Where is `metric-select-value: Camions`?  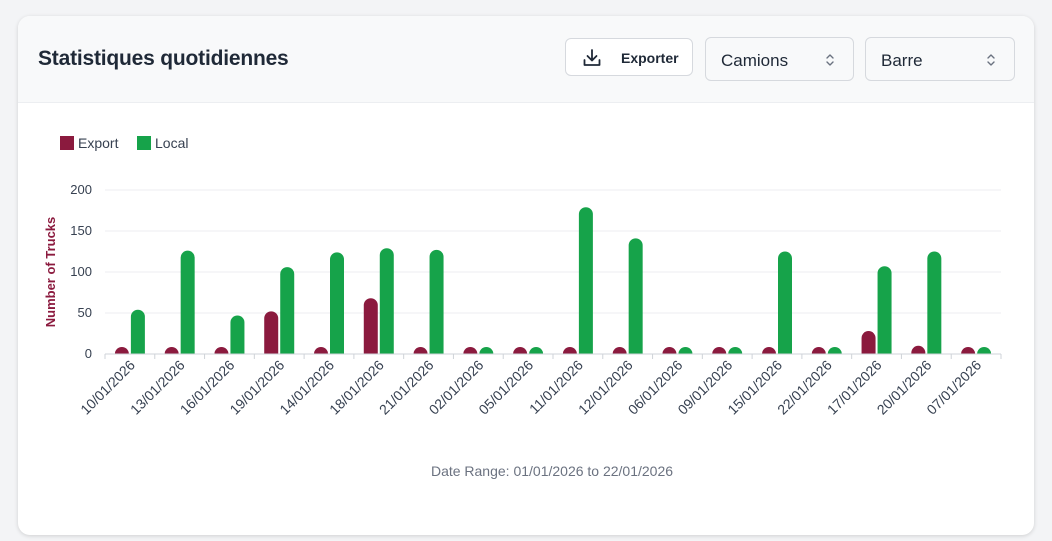
metric-select-value: Camions is located at coordinates (755, 60).